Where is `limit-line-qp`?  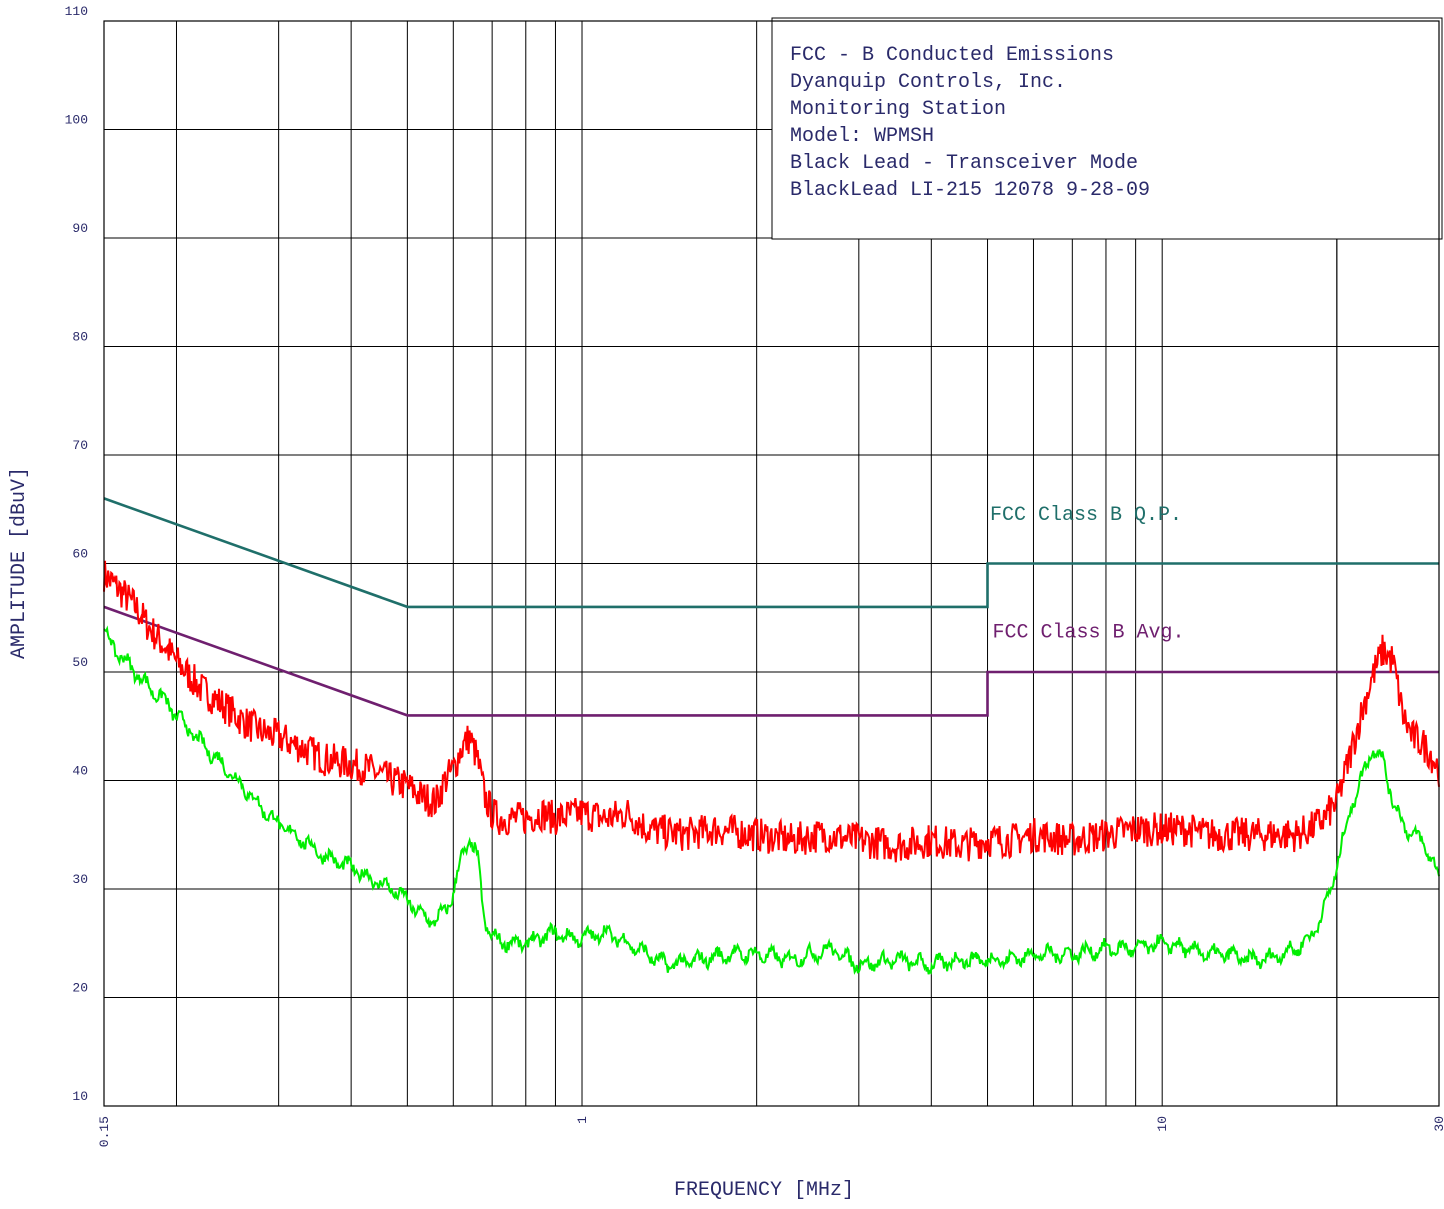 limit-line-qp is located at coordinates (771, 553).